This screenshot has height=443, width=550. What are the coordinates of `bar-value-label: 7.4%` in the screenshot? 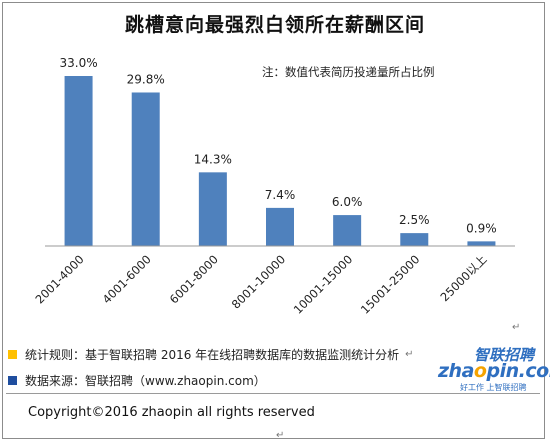 It's located at (280, 195).